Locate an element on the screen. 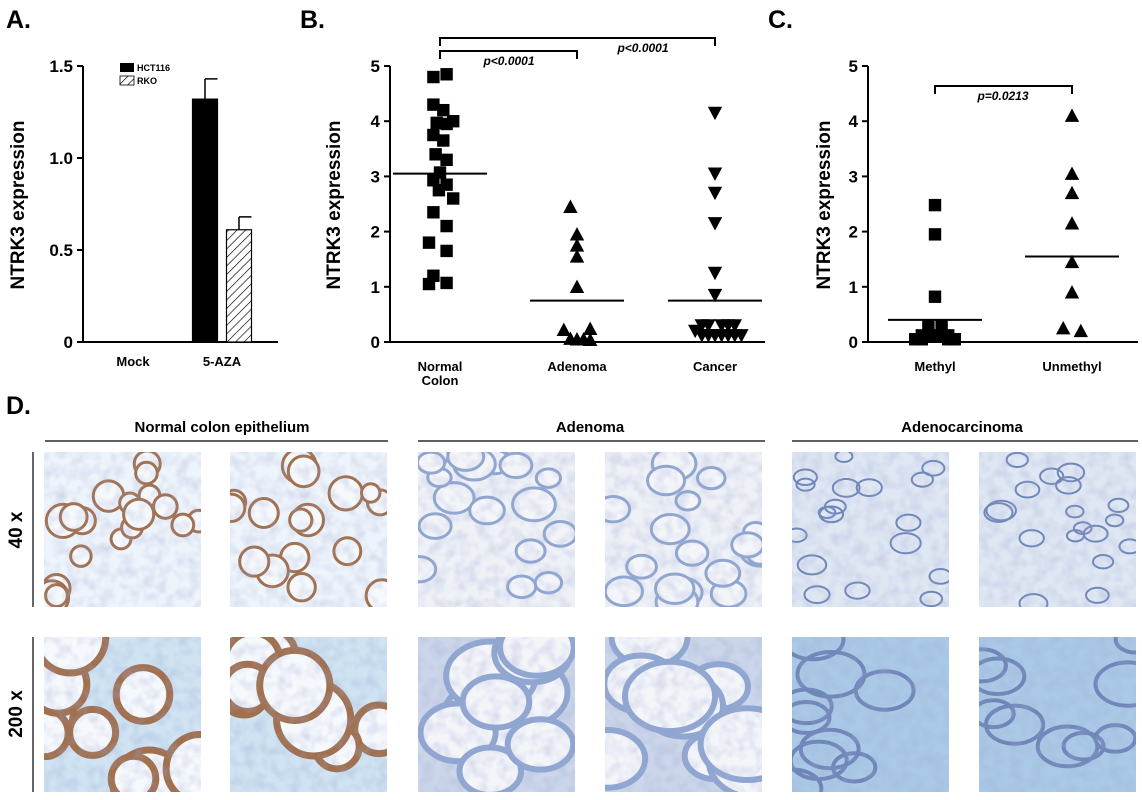 This screenshot has height=800, width=1142. panel-c-points is located at coordinates (1003, 227).